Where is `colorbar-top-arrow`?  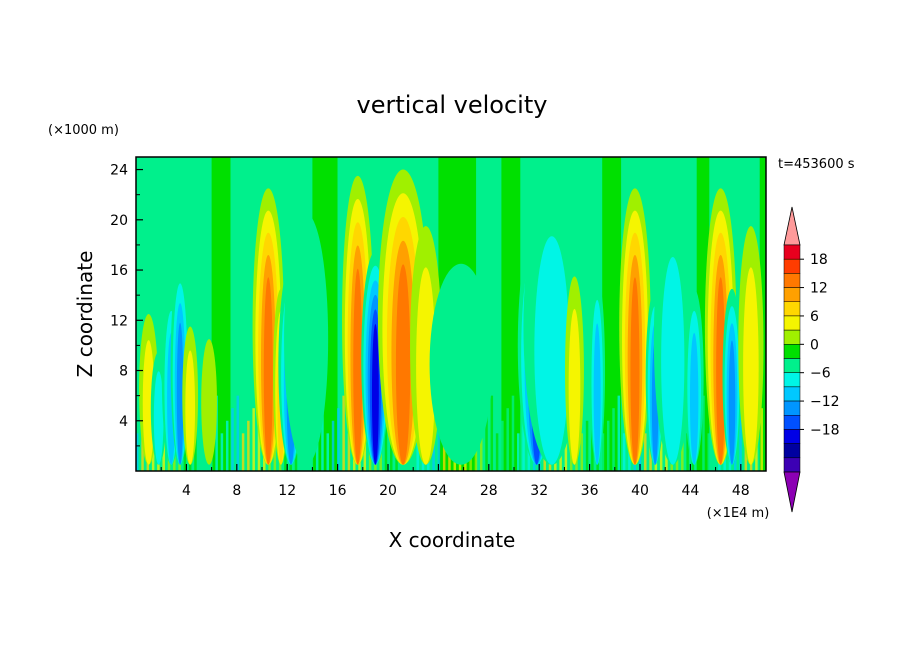 colorbar-top-arrow is located at coordinates (792, 226).